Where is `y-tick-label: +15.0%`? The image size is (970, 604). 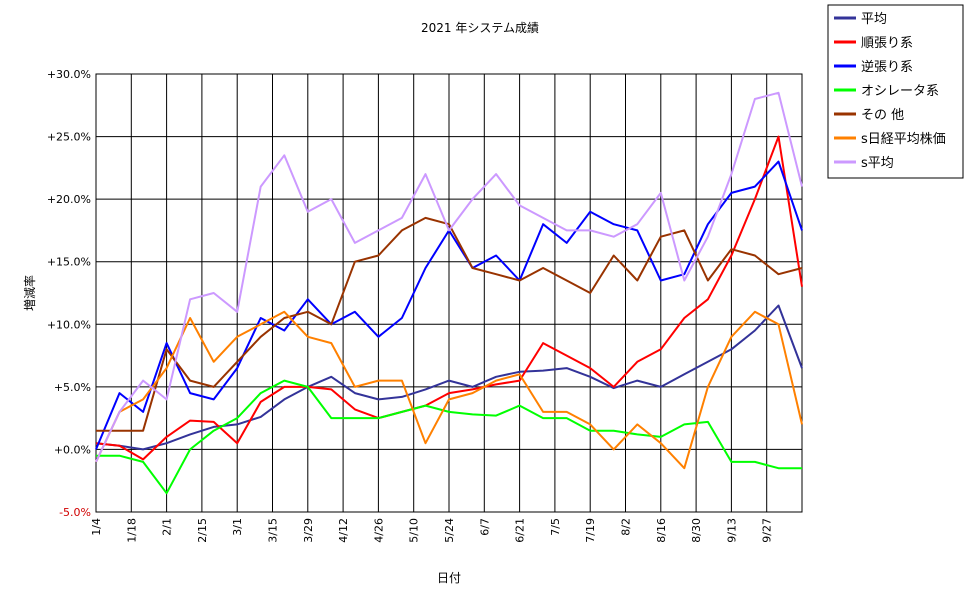 y-tick-label: +15.0% is located at coordinates (69, 262).